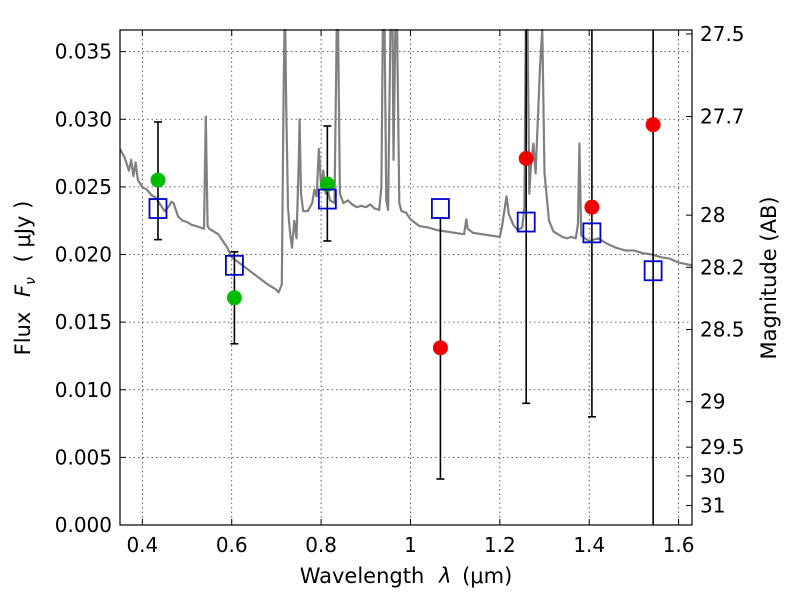 The image size is (800, 600). What do you see at coordinates (712, 402) in the screenshot?
I see `mag-tick-label: 29` at bounding box center [712, 402].